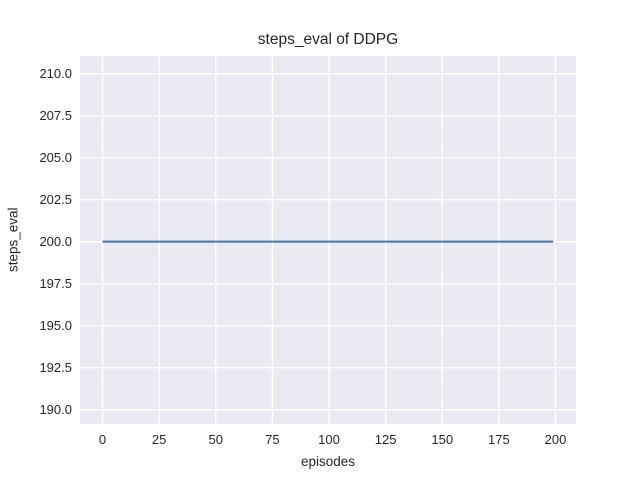 The width and height of the screenshot is (640, 480). Describe the element at coordinates (55, 283) in the screenshot. I see `y-tick-label: 197.5` at that location.